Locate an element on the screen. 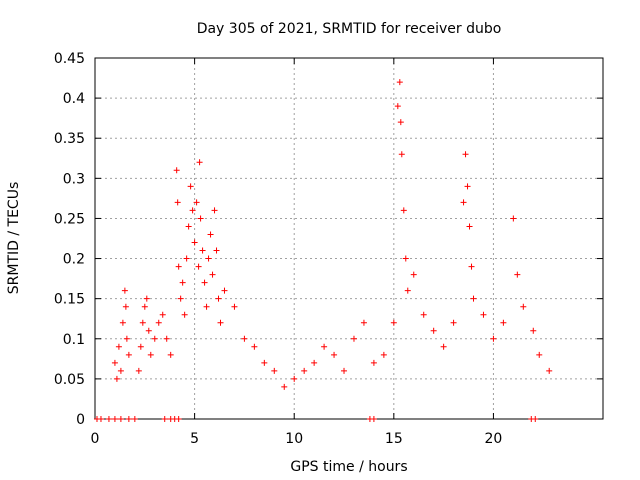 The height and width of the screenshot is (480, 640). x-tick-label: 15 is located at coordinates (394, 439).